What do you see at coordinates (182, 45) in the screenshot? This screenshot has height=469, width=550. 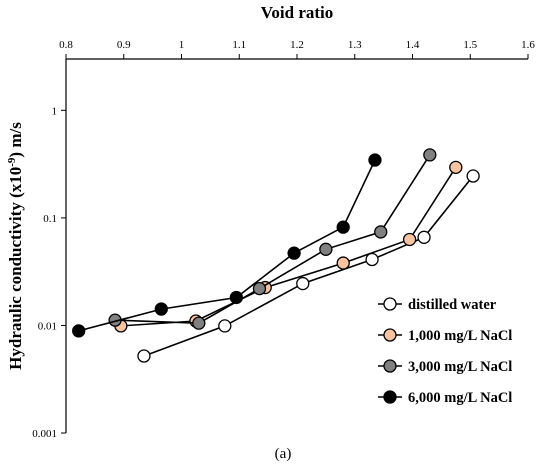 I see `x-tick-label-2: 1` at bounding box center [182, 45].